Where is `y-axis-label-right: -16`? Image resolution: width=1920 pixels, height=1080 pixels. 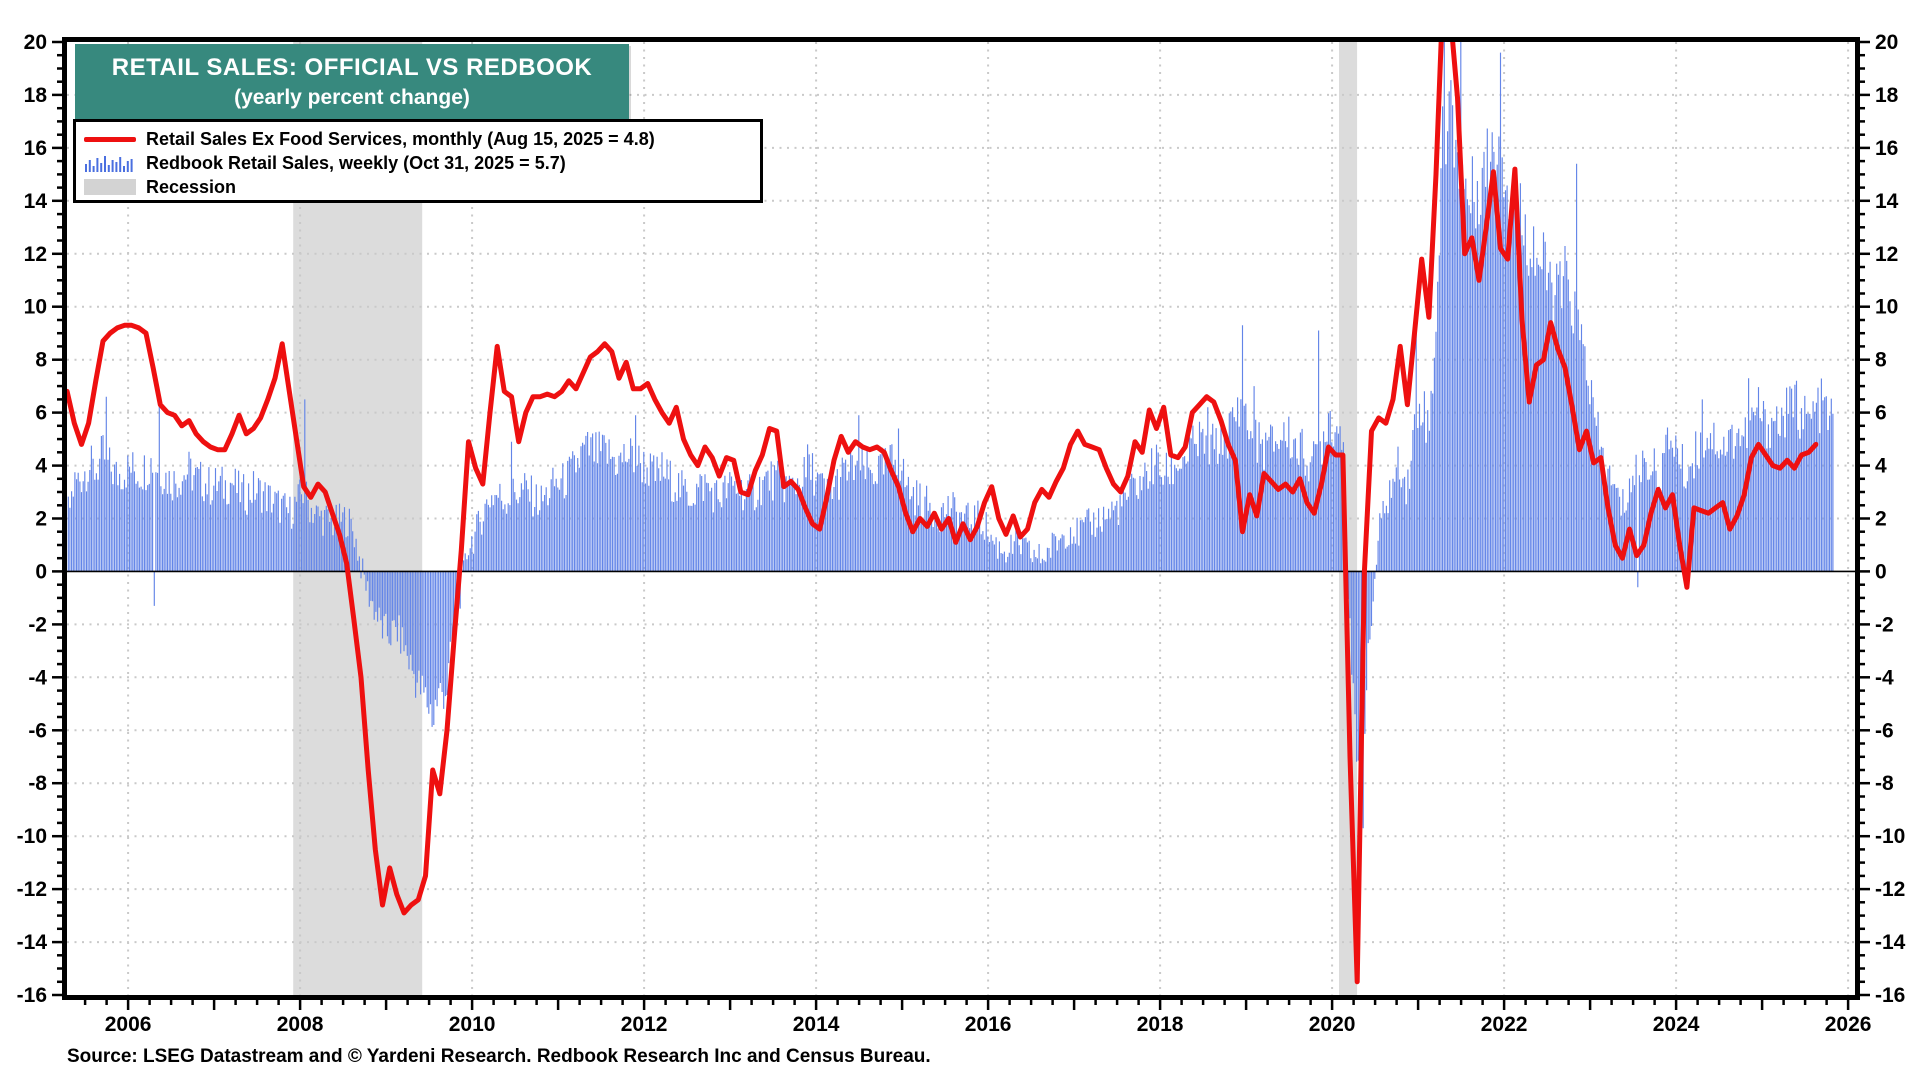
y-axis-label-right: -16 is located at coordinates (1890, 995).